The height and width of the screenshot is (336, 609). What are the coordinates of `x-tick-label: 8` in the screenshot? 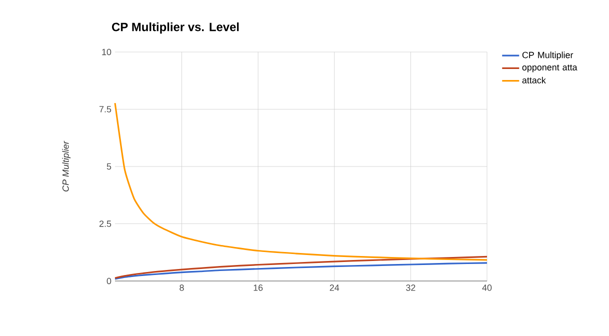 It's located at (182, 287).